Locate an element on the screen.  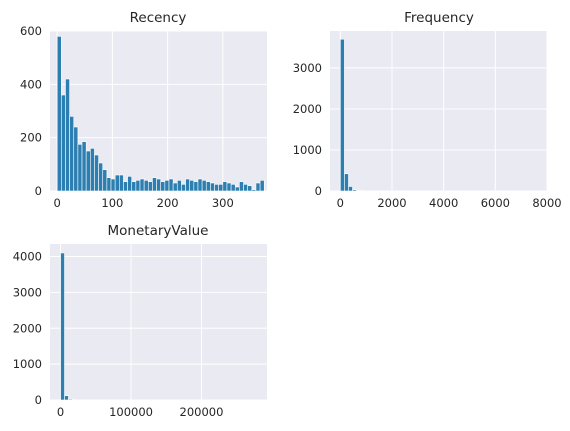
frequency-x-tick-label: 2000 is located at coordinates (391, 203).